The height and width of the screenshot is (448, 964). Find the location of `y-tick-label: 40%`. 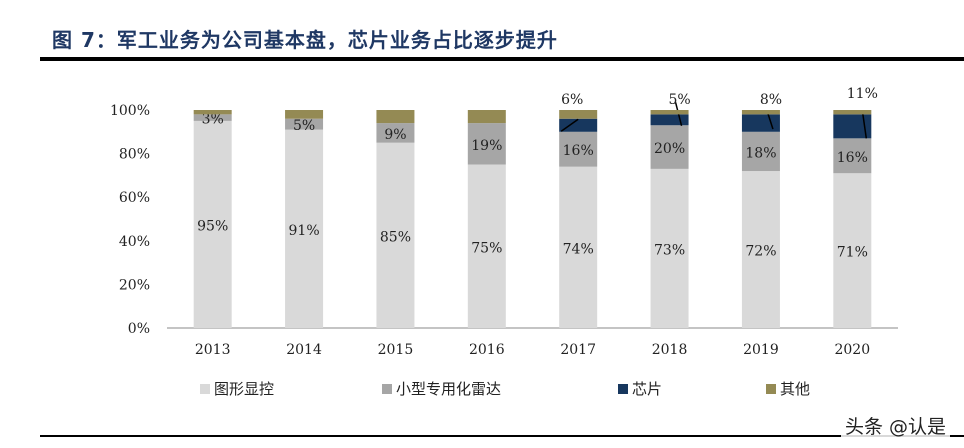

y-tick-label: 40% is located at coordinates (134, 242).